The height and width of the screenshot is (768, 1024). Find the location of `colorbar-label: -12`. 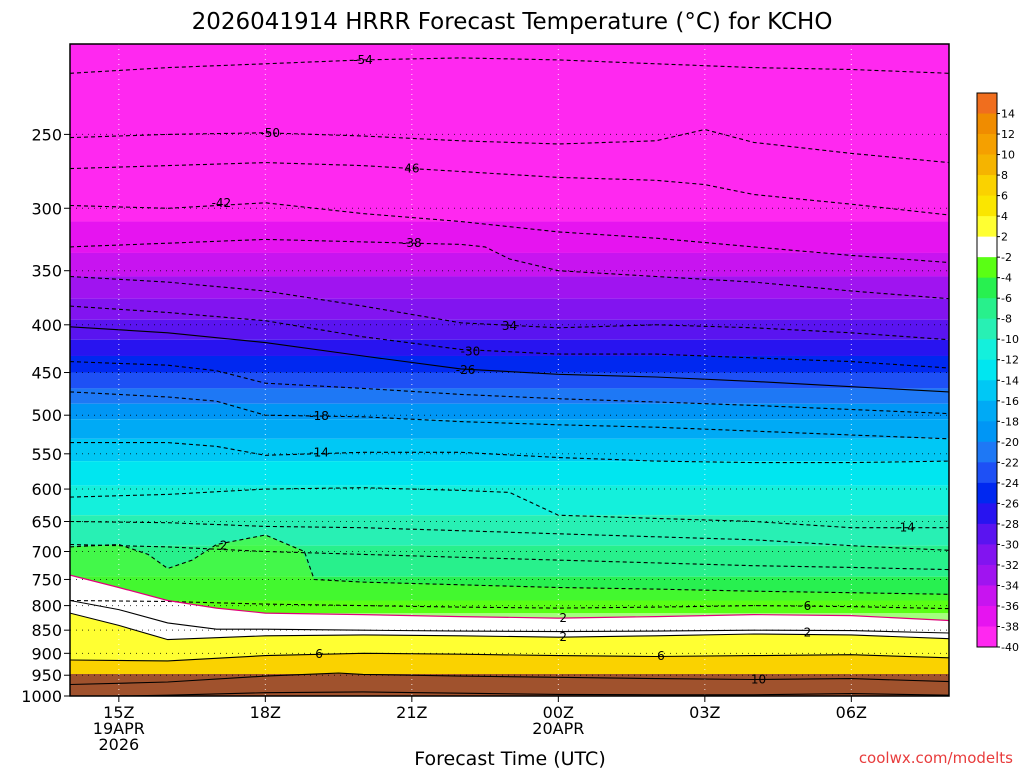

colorbar-label: -12 is located at coordinates (1010, 360).